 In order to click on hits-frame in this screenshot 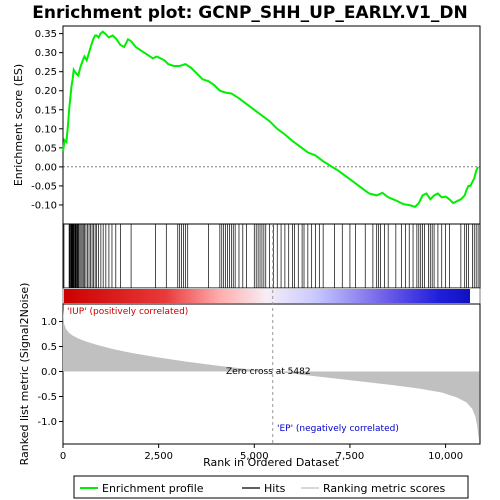, I will do `click(271, 256)`.